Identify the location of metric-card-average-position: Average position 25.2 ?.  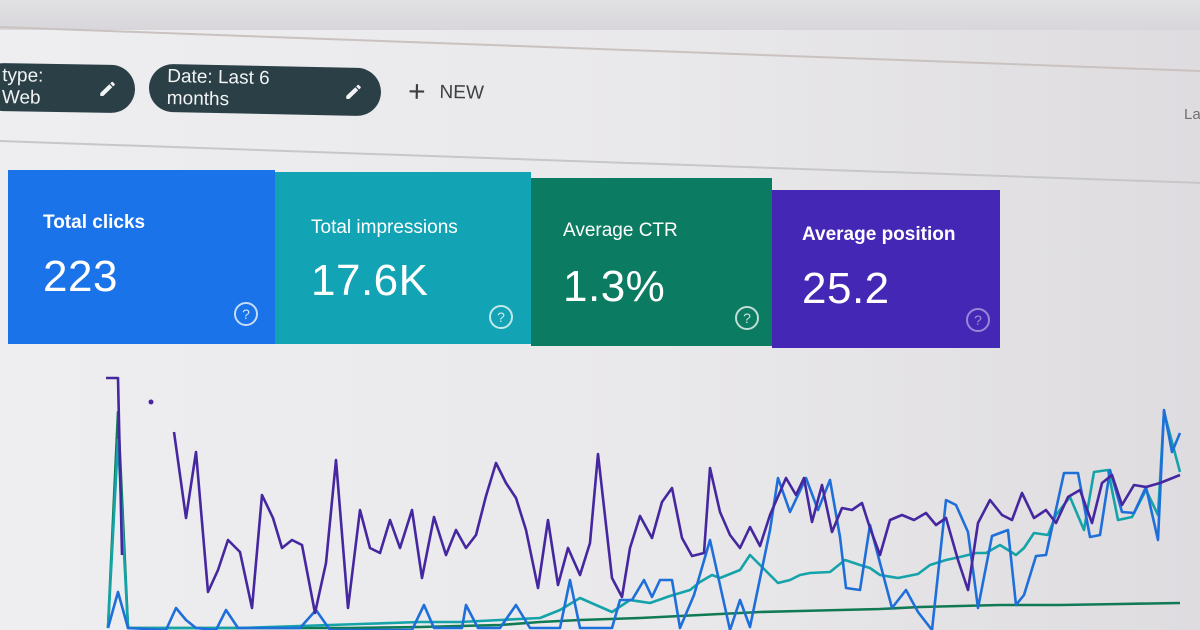
(886, 269).